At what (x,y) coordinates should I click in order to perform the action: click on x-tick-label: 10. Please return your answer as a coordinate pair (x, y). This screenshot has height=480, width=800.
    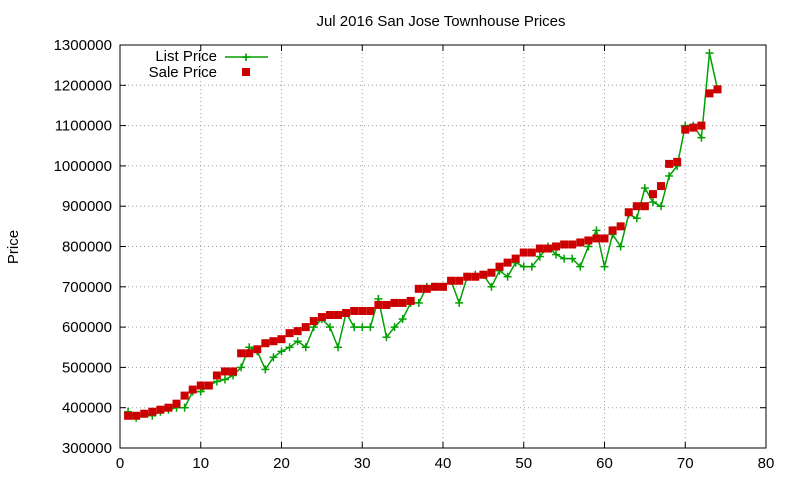
    Looking at the image, I should click on (200, 463).